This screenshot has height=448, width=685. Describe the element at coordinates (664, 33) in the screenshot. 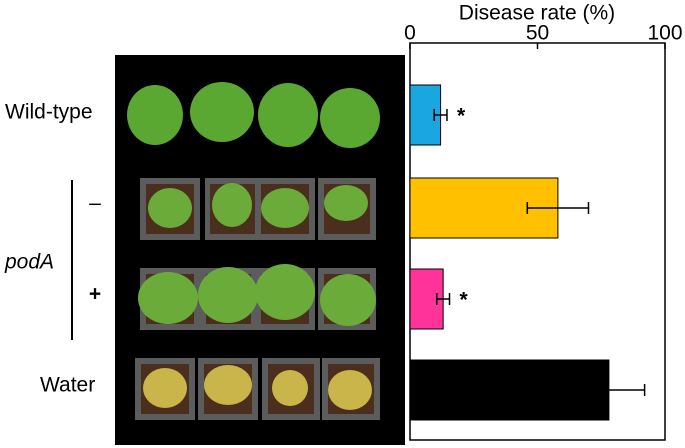

I see `x-tick-label: 100` at that location.